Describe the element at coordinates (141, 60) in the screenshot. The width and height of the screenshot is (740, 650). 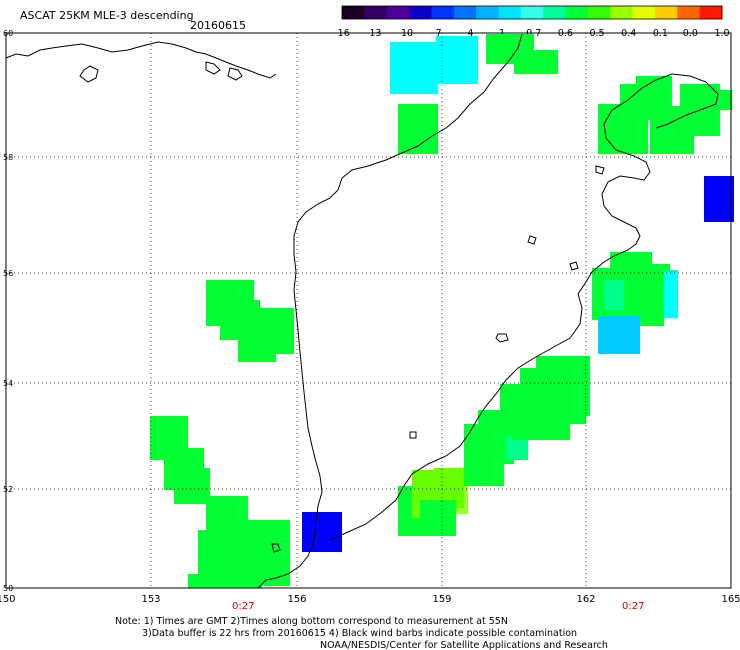
I see `okhotsk-north-coast` at that location.